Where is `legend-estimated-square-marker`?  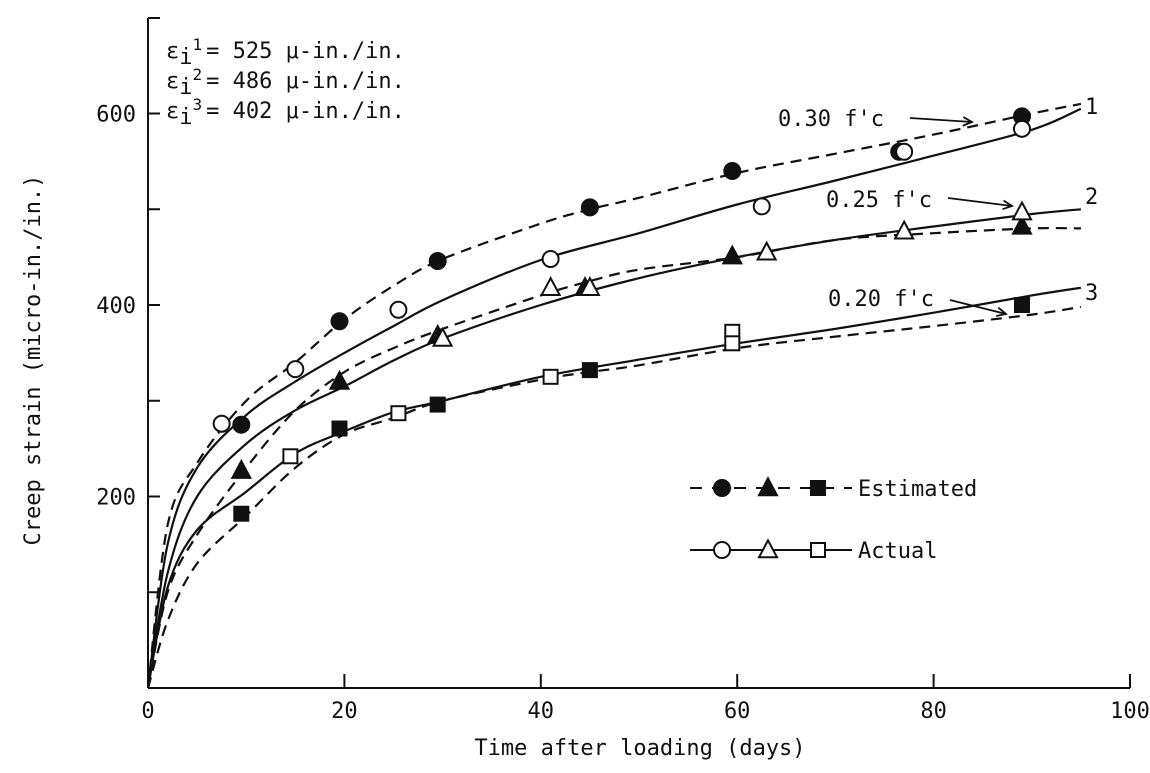 legend-estimated-square-marker is located at coordinates (818, 488).